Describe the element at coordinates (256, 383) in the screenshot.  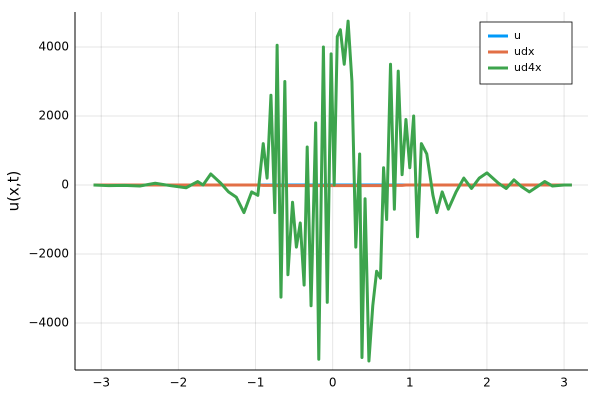
I see `x-tick-label: −1` at that location.